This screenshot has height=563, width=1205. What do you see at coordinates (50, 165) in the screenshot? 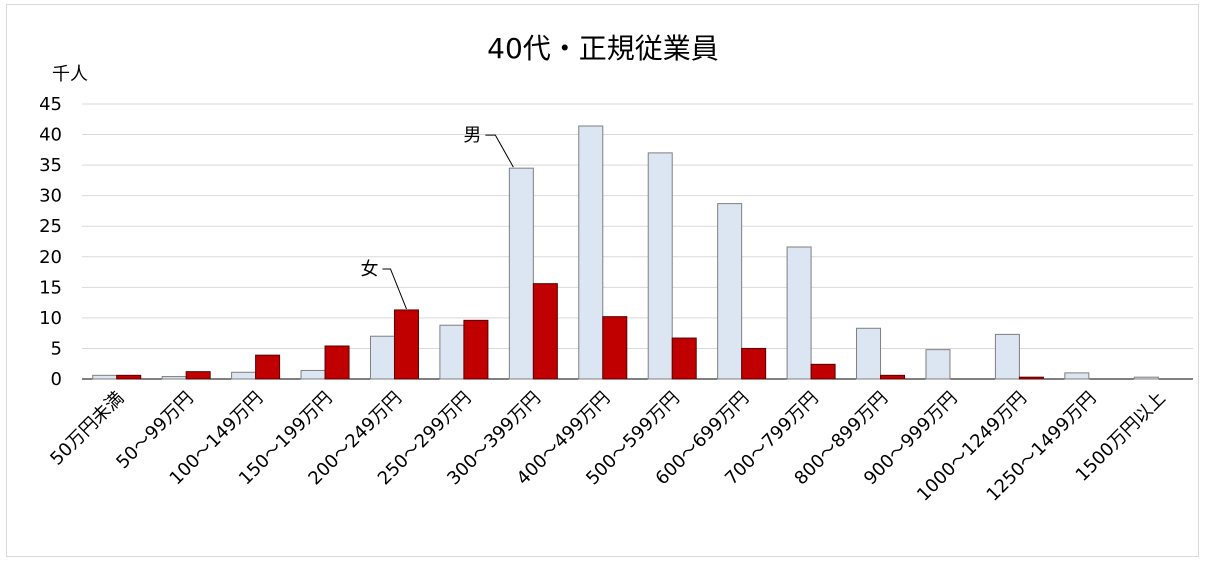
I see `y-tick-label: 35` at bounding box center [50, 165].